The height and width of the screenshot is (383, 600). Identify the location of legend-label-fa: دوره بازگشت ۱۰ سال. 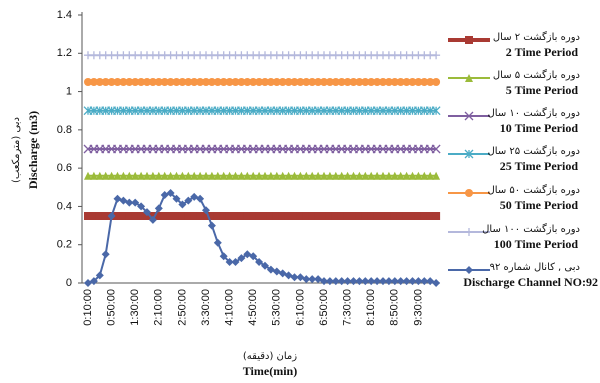
(534, 113).